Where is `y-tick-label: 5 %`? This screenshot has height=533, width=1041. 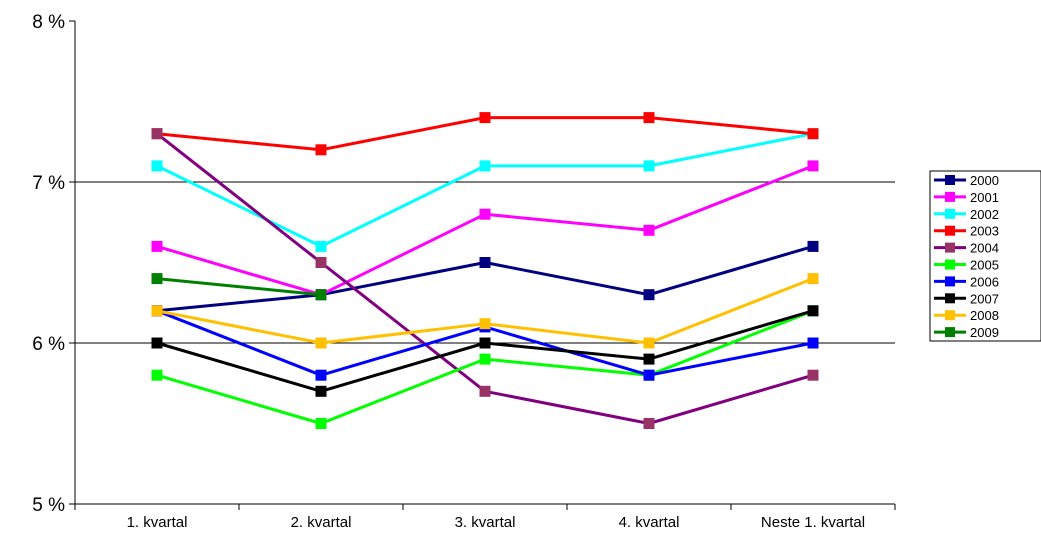
y-tick-label: 5 % is located at coordinates (48, 505).